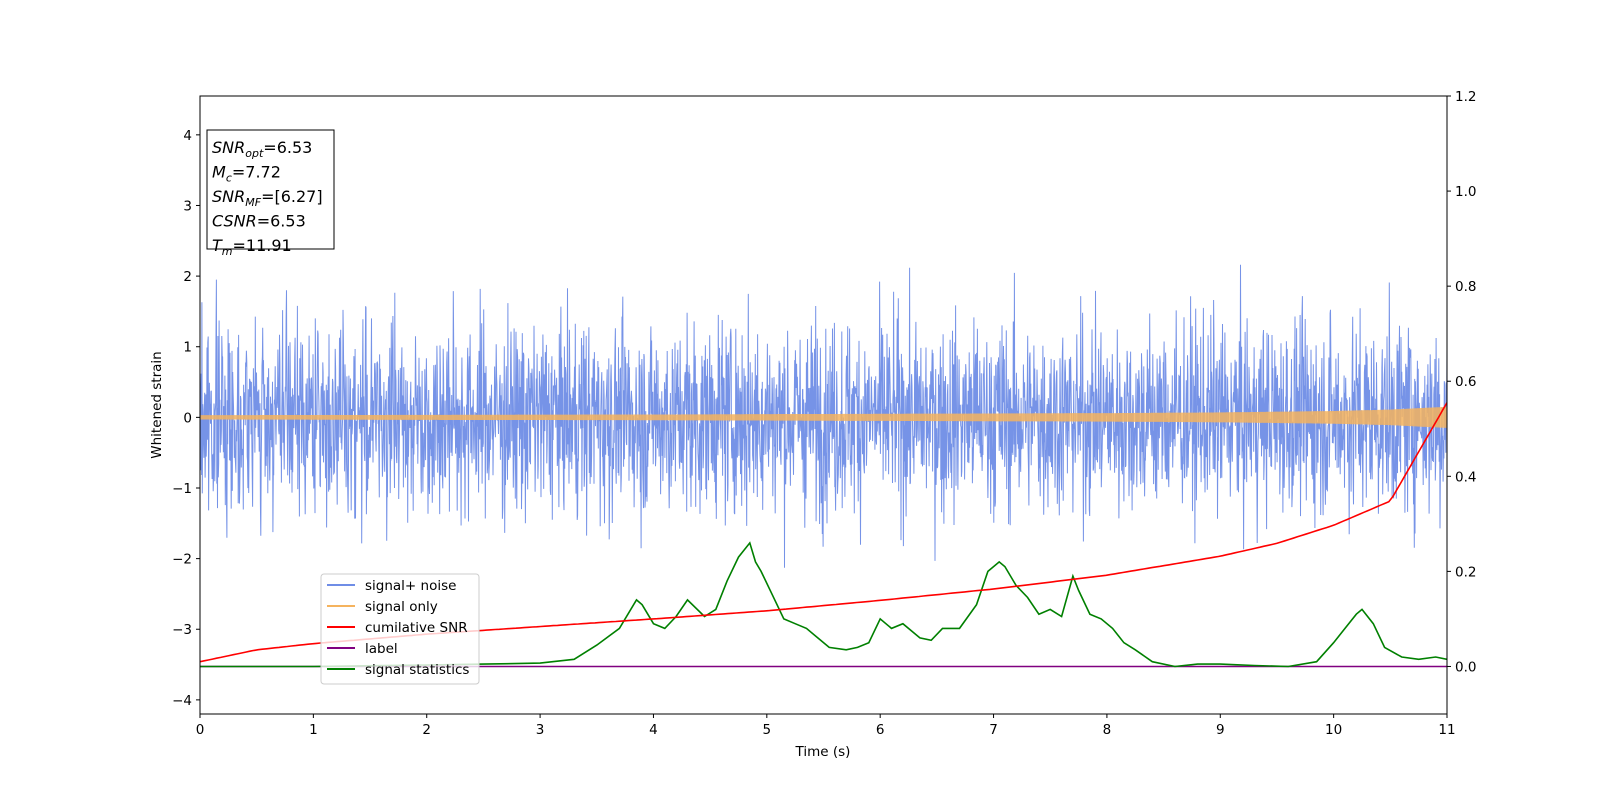  Describe the element at coordinates (417, 670) in the screenshot. I see `legend-label: signal statistics` at that location.